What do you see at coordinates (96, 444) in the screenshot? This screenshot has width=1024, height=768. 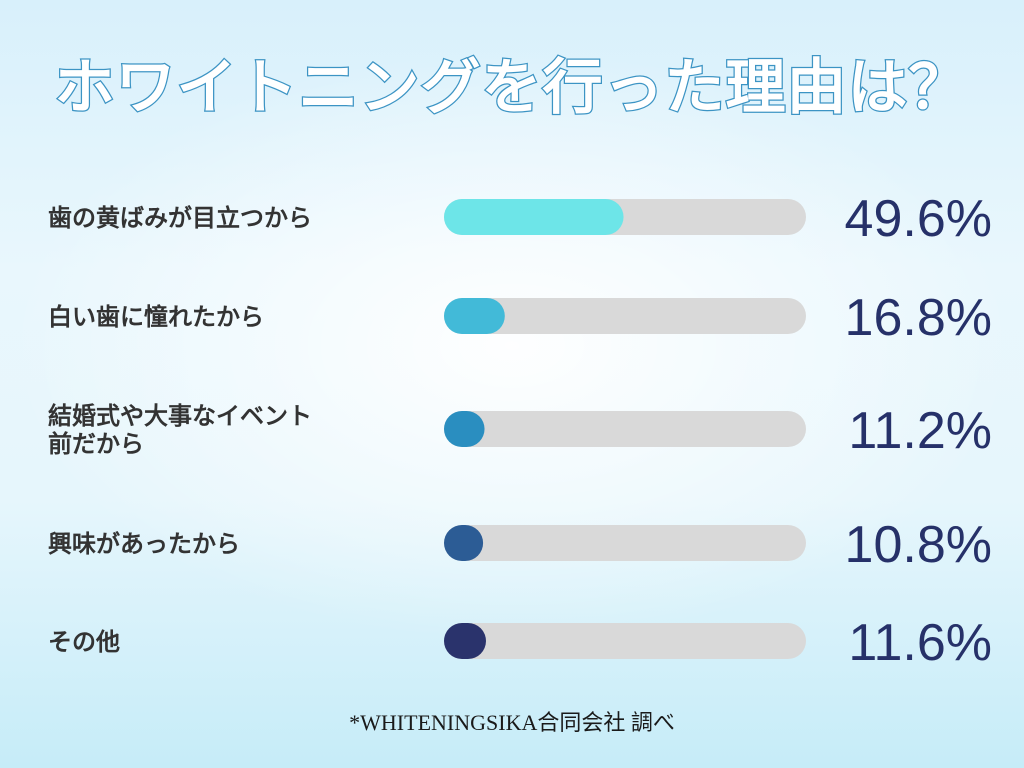 I see `category-label: 前だから` at bounding box center [96, 444].